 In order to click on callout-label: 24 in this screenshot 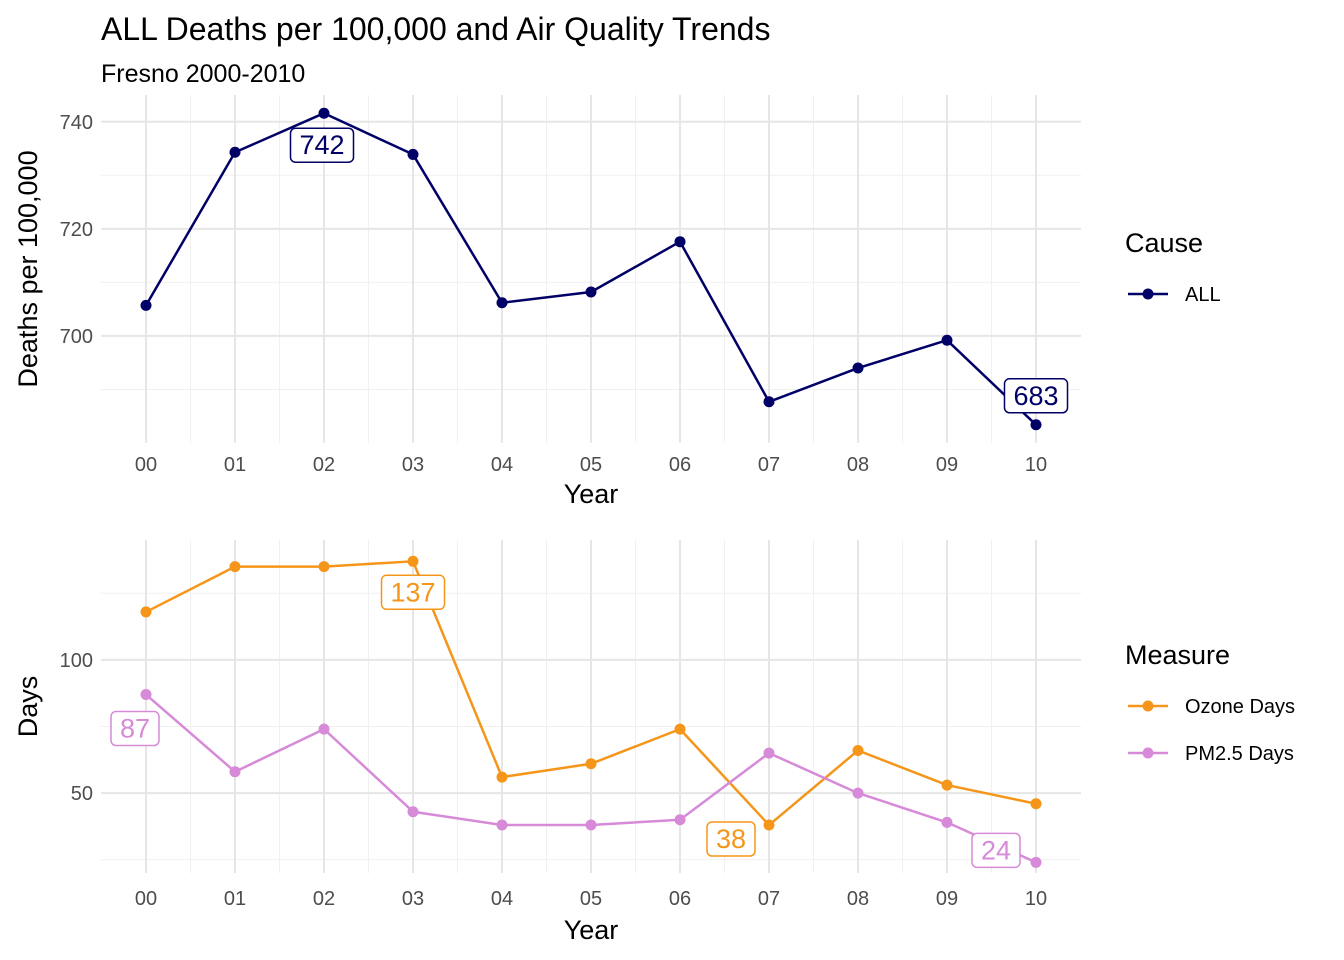, I will do `click(996, 850)`.